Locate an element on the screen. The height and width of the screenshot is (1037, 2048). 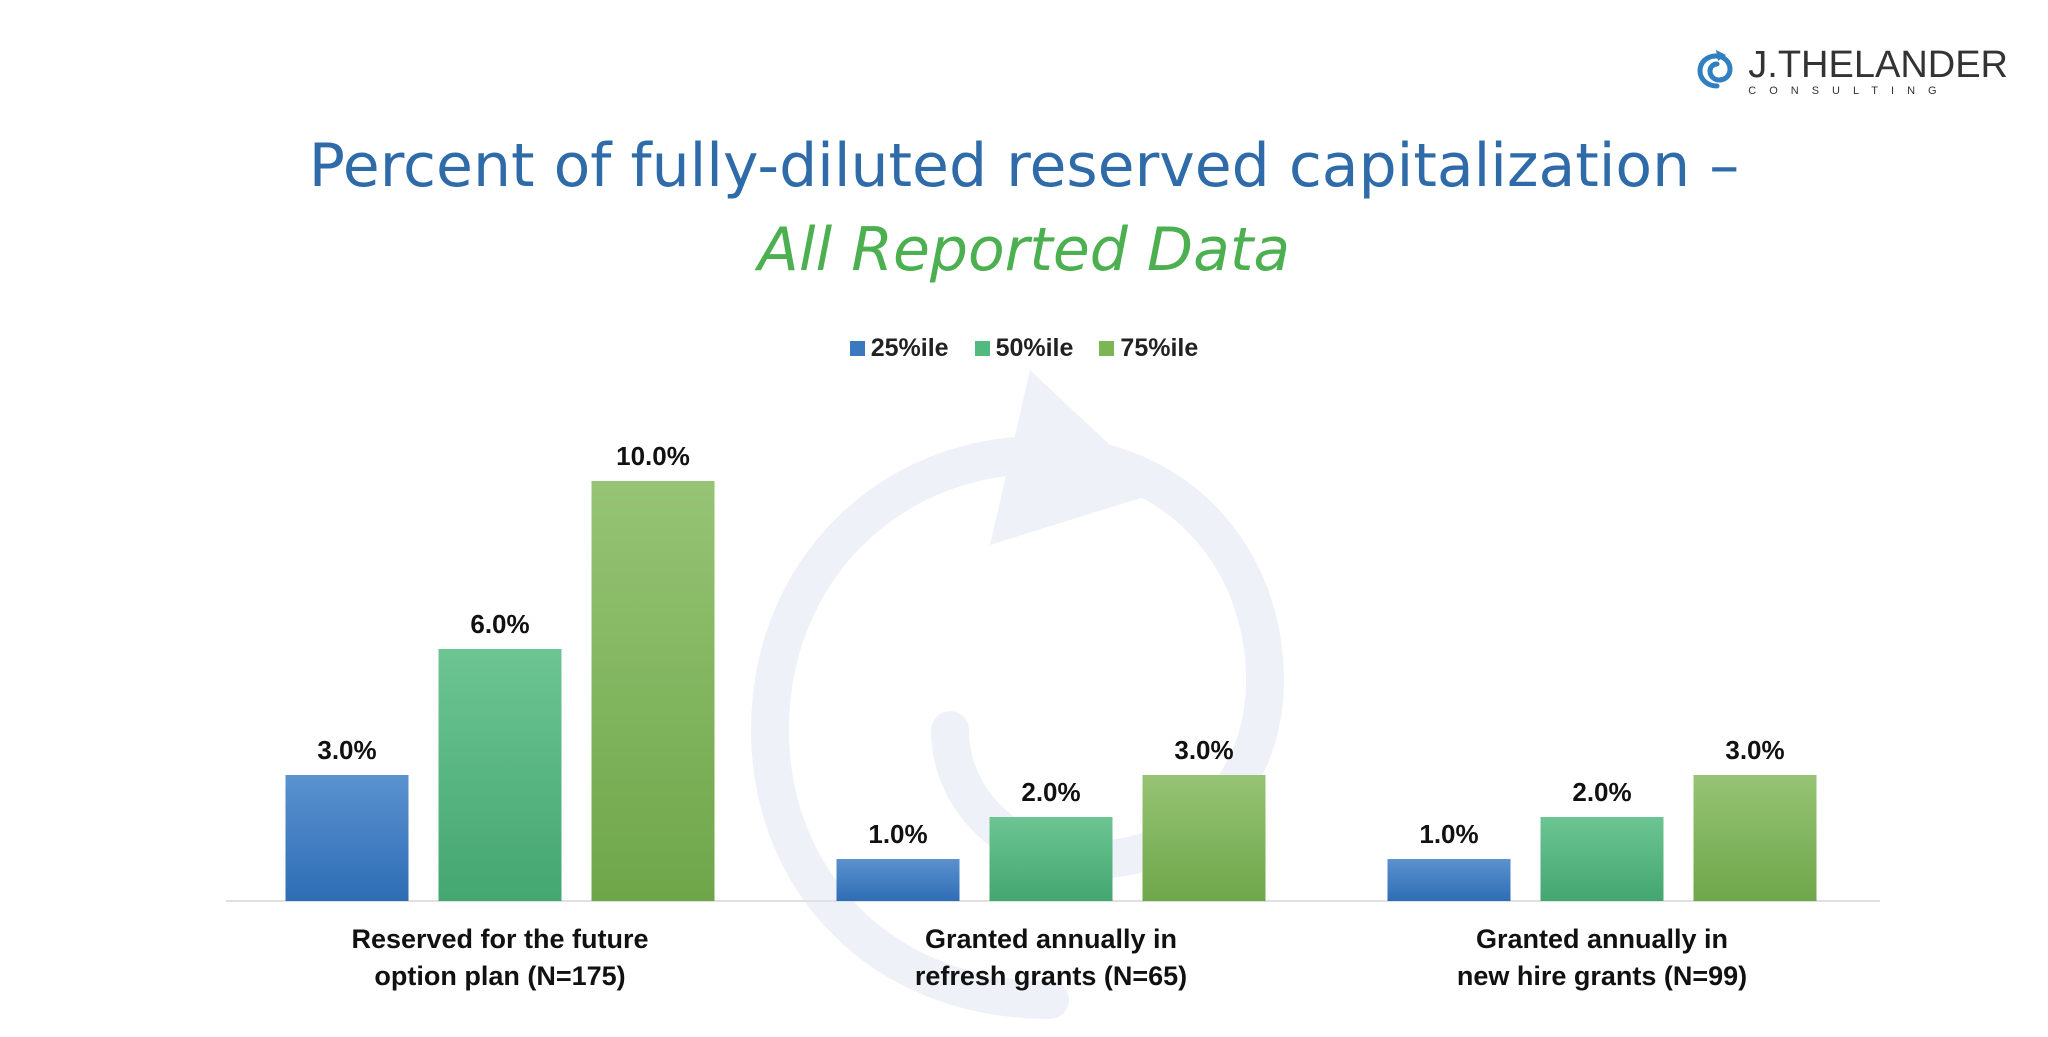
legend-item-50: 50%ile is located at coordinates (1024, 348).